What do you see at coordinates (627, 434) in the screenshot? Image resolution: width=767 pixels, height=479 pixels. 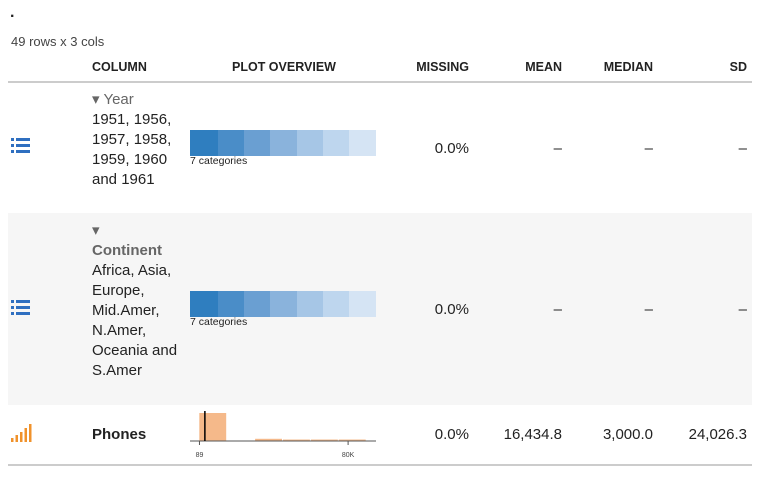 I see `median: 3,000.0` at bounding box center [627, 434].